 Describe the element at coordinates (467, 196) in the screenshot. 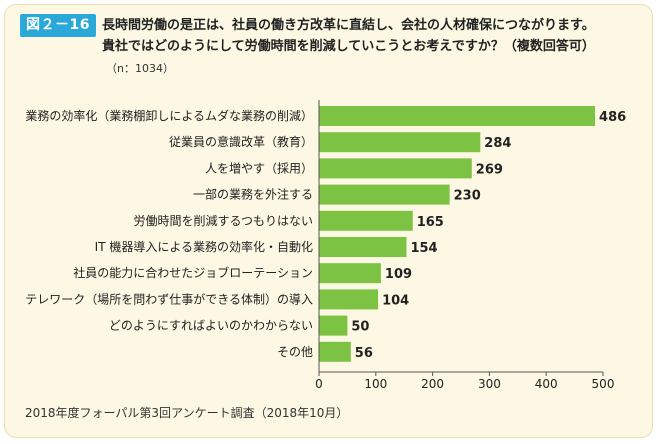

I see `value-label: 230` at that location.